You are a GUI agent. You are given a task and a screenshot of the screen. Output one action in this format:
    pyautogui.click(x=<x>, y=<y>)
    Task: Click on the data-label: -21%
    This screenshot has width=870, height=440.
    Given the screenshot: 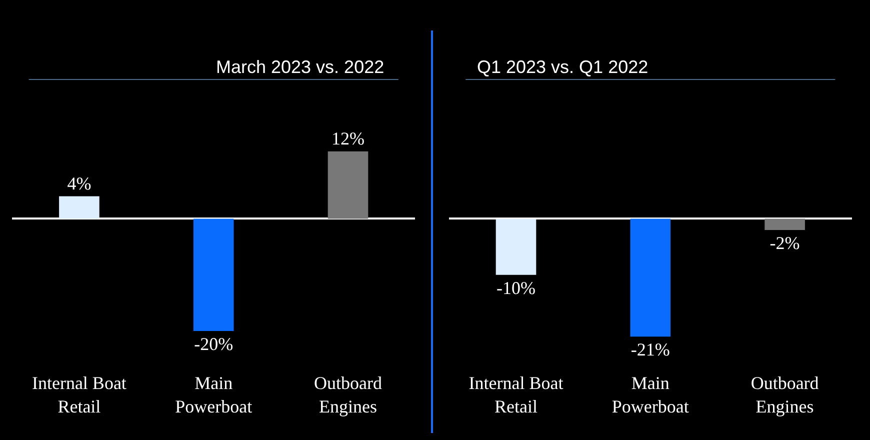 What is the action you would take?
    pyautogui.click(x=650, y=350)
    